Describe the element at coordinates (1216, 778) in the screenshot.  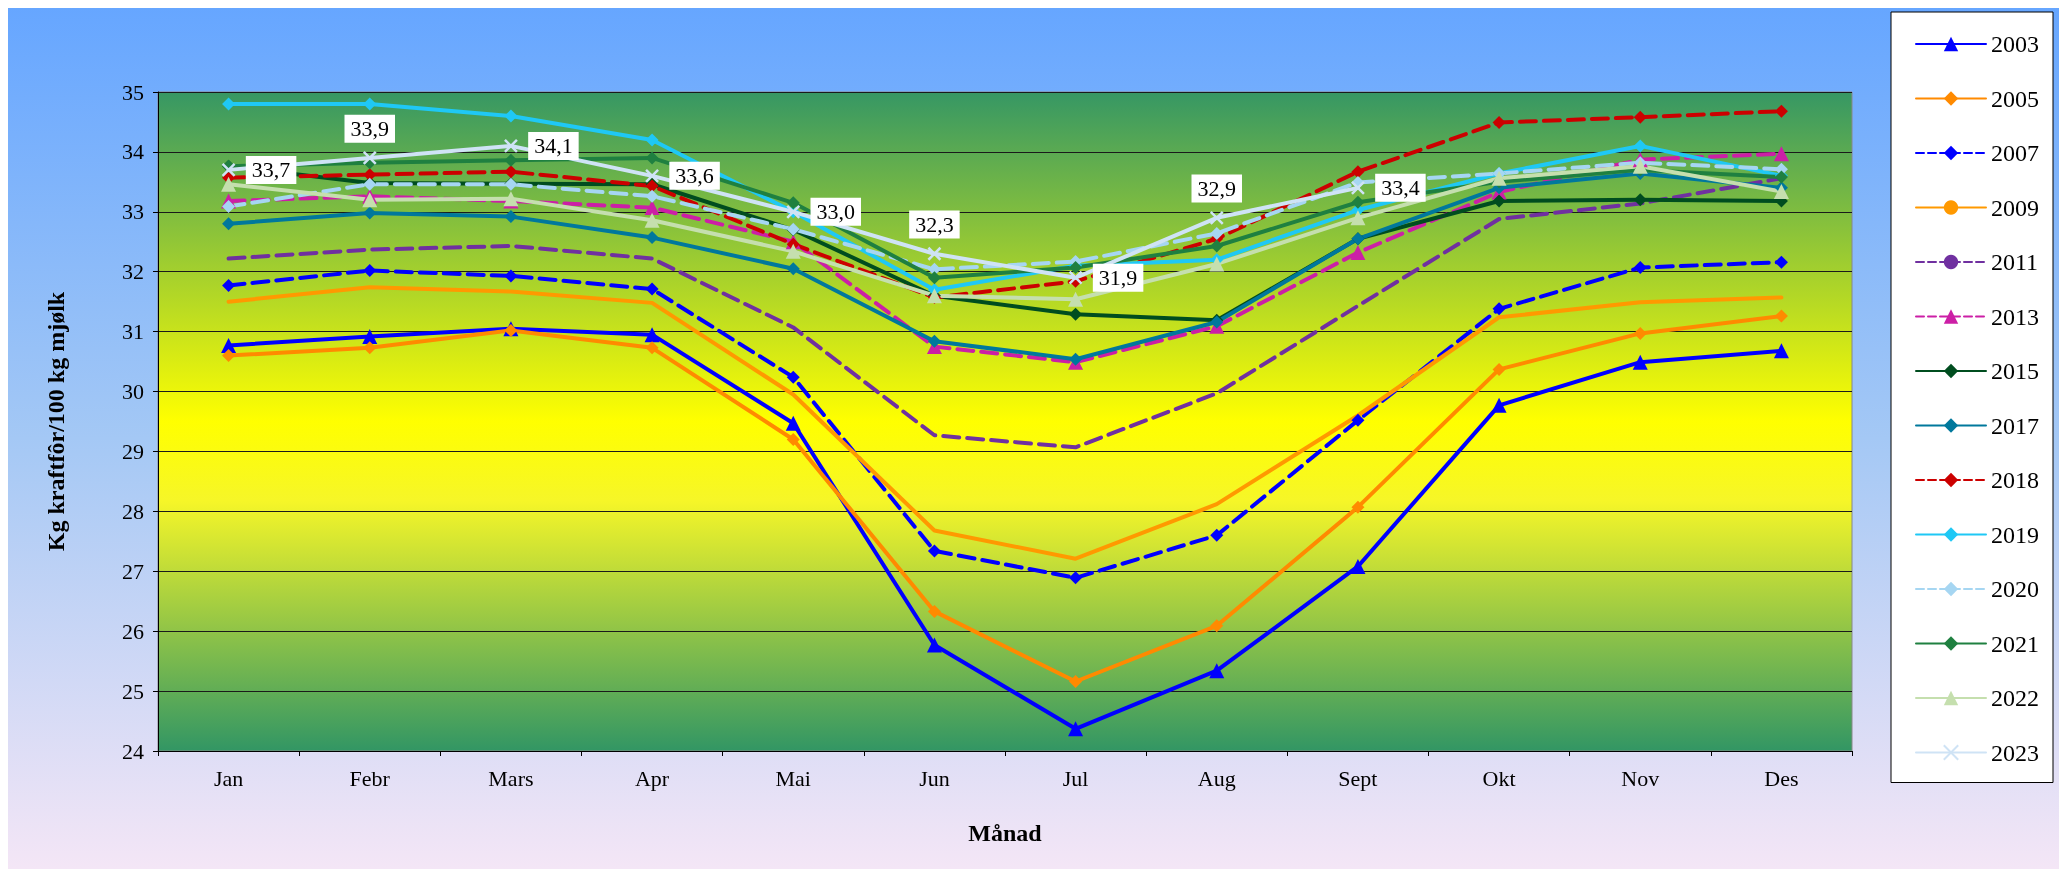
I see `x-tick-label: Aug` at that location.